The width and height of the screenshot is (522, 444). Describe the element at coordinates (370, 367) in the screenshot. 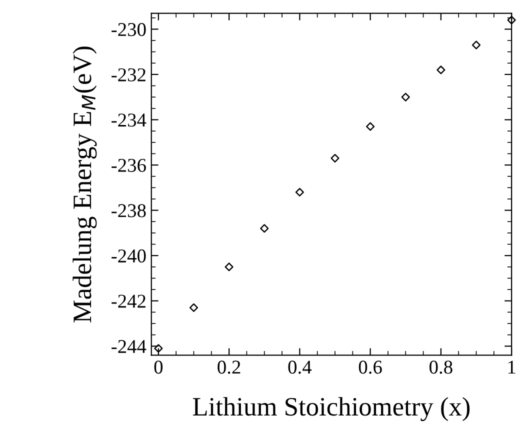

I see `x-tick-label: 0.6` at that location.